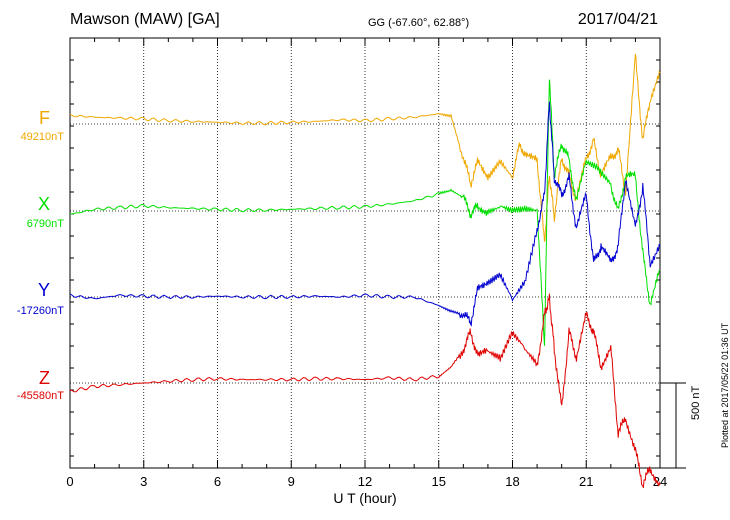  What do you see at coordinates (69, 481) in the screenshot?
I see `x-tick-label: 0` at bounding box center [69, 481].